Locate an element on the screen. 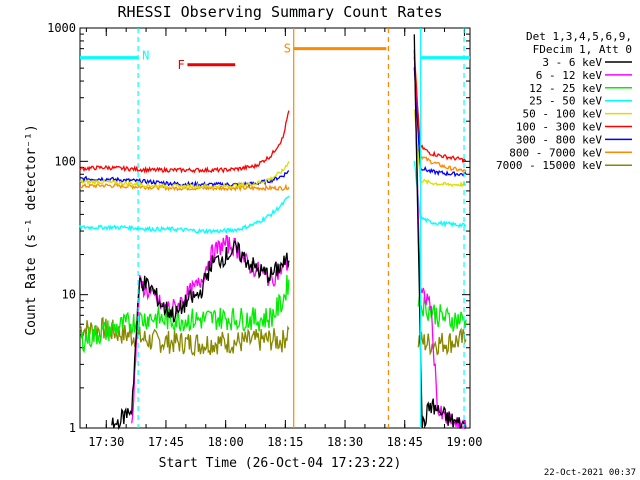 Image resolution: width=640 pixels, height=480 pixels. y-tick-label-1000: 1000 is located at coordinates (61, 28).